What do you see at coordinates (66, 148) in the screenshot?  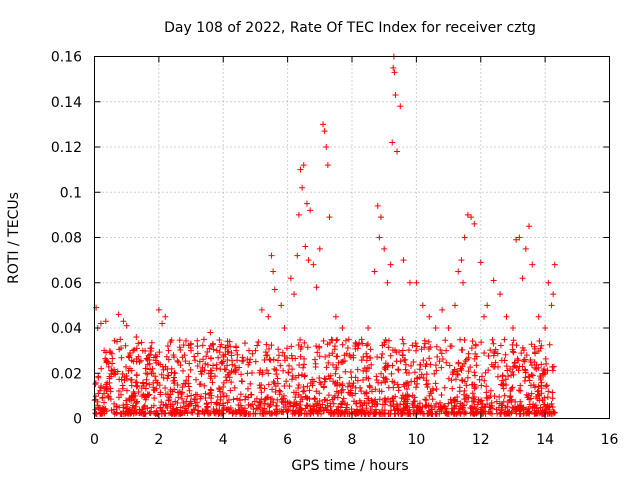 I see `y-tick-label: 0.12` at bounding box center [66, 148].